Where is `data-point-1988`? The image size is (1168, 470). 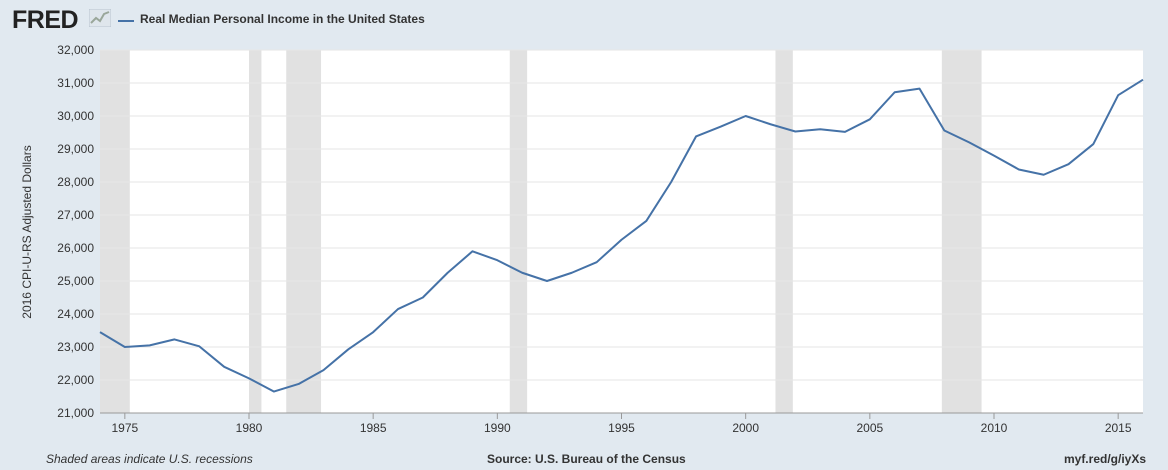
data-point-1988 is located at coordinates (448, 273).